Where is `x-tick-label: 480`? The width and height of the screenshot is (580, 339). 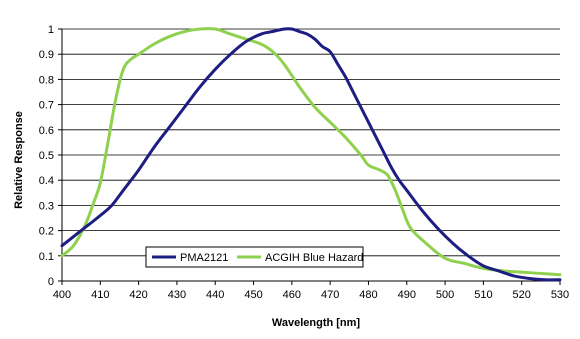 x-tick-label: 480 is located at coordinates (368, 295).